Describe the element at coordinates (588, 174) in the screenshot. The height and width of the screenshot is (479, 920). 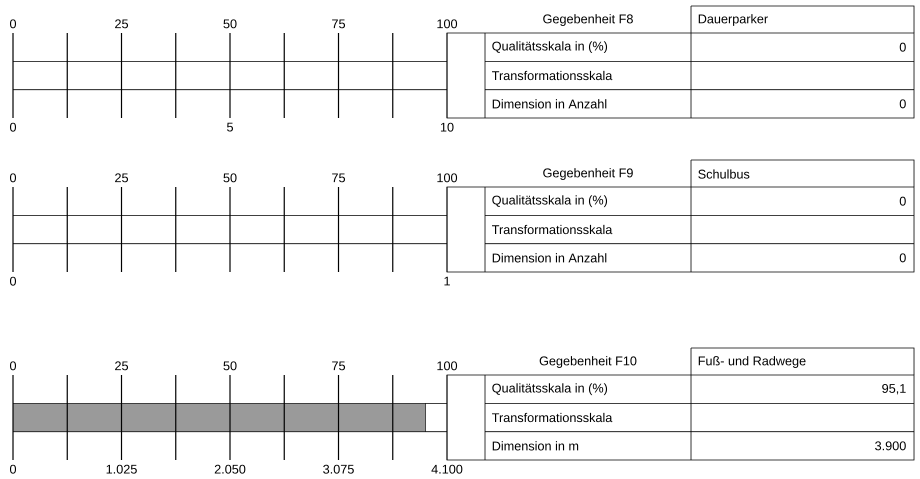
I see `text: Gegebenheit F9` at that location.